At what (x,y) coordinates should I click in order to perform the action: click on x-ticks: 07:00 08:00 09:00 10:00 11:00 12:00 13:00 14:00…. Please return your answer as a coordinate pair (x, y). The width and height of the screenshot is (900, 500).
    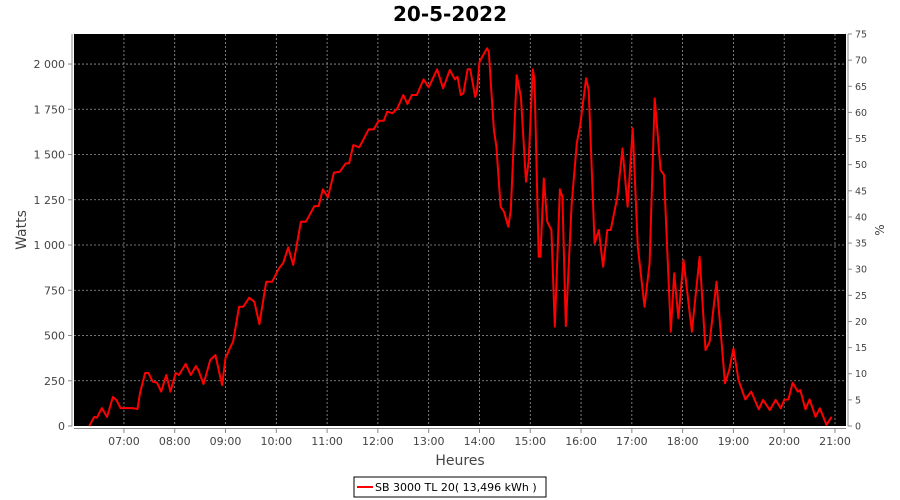
    Looking at the image, I should click on (479, 438).